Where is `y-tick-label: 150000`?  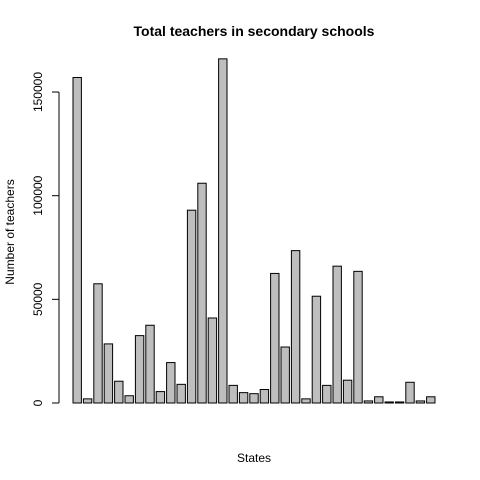 y-tick-label: 150000 is located at coordinates (38, 92).